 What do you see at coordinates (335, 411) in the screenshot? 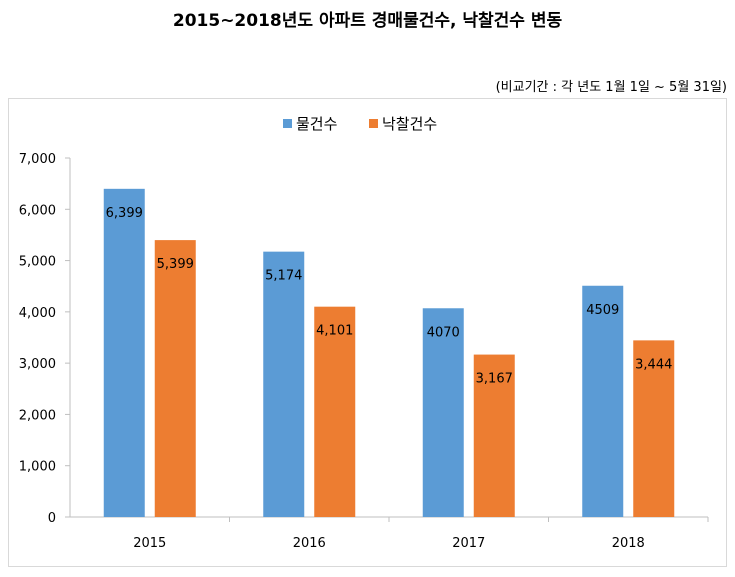
I see `bar-series-2-2016` at bounding box center [335, 411].